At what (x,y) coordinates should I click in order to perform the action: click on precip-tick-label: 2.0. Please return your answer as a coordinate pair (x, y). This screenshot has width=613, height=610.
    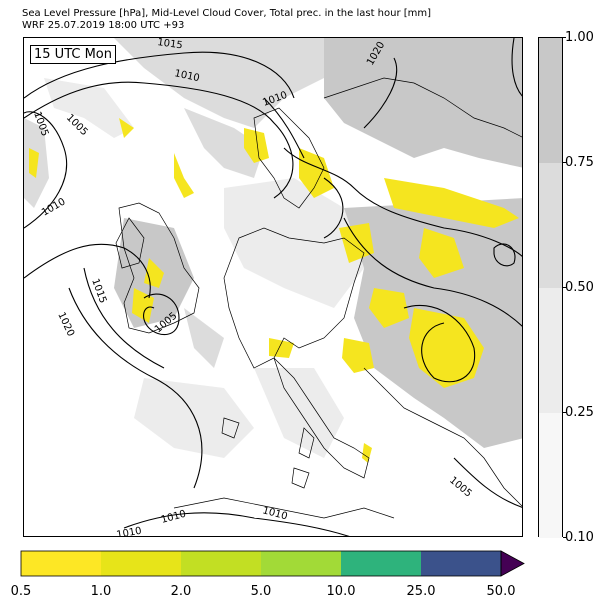
    Looking at the image, I should click on (181, 591).